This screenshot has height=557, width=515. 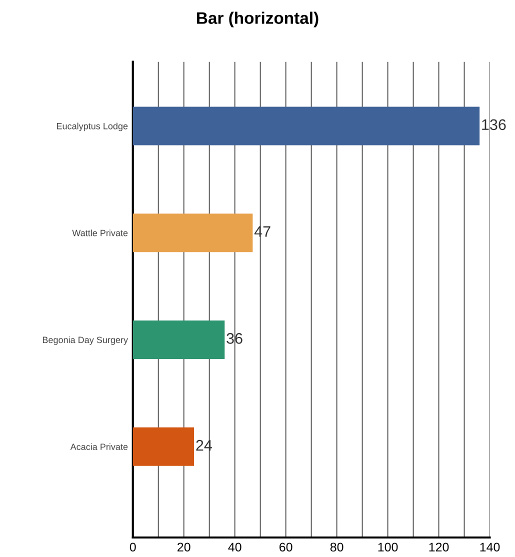 What do you see at coordinates (494, 124) in the screenshot?
I see `data-label: 136` at bounding box center [494, 124].